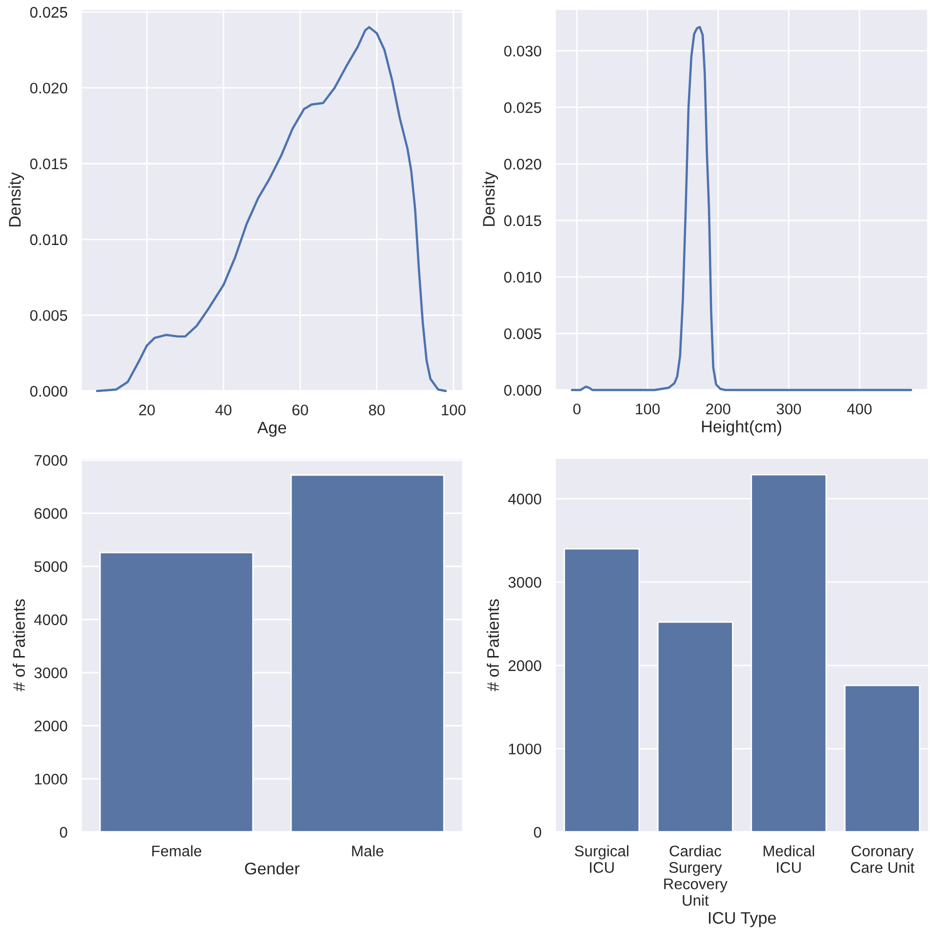 This screenshot has width=930, height=937. Describe the element at coordinates (51, 566) in the screenshot. I see `y-tick-label: 5000` at that location.